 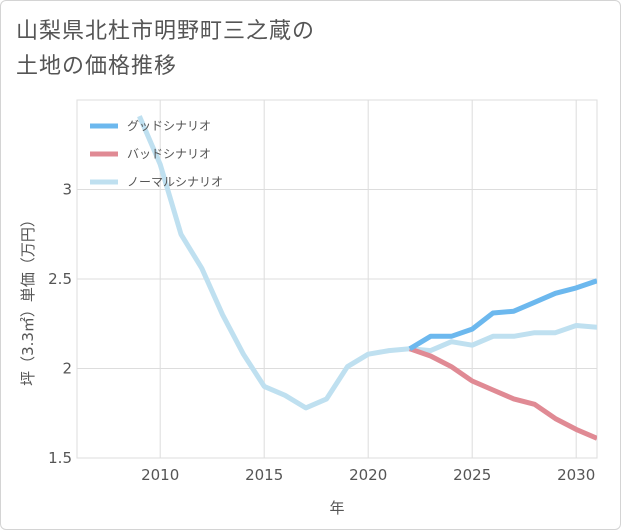 What do you see at coordinates (60, 324) in the screenshot?
I see `y-axis-ticks: 1.5 2 2.5 3` at bounding box center [60, 324].